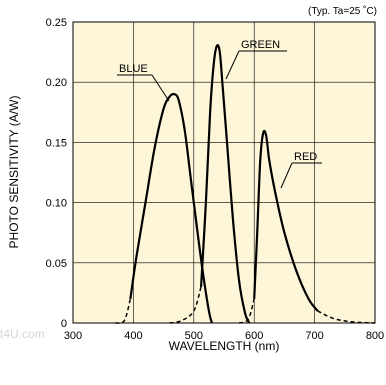 This screenshot has height=385, width=386. Describe the element at coordinates (375, 336) in the screenshot. I see `x-tick-label: 800` at that location.